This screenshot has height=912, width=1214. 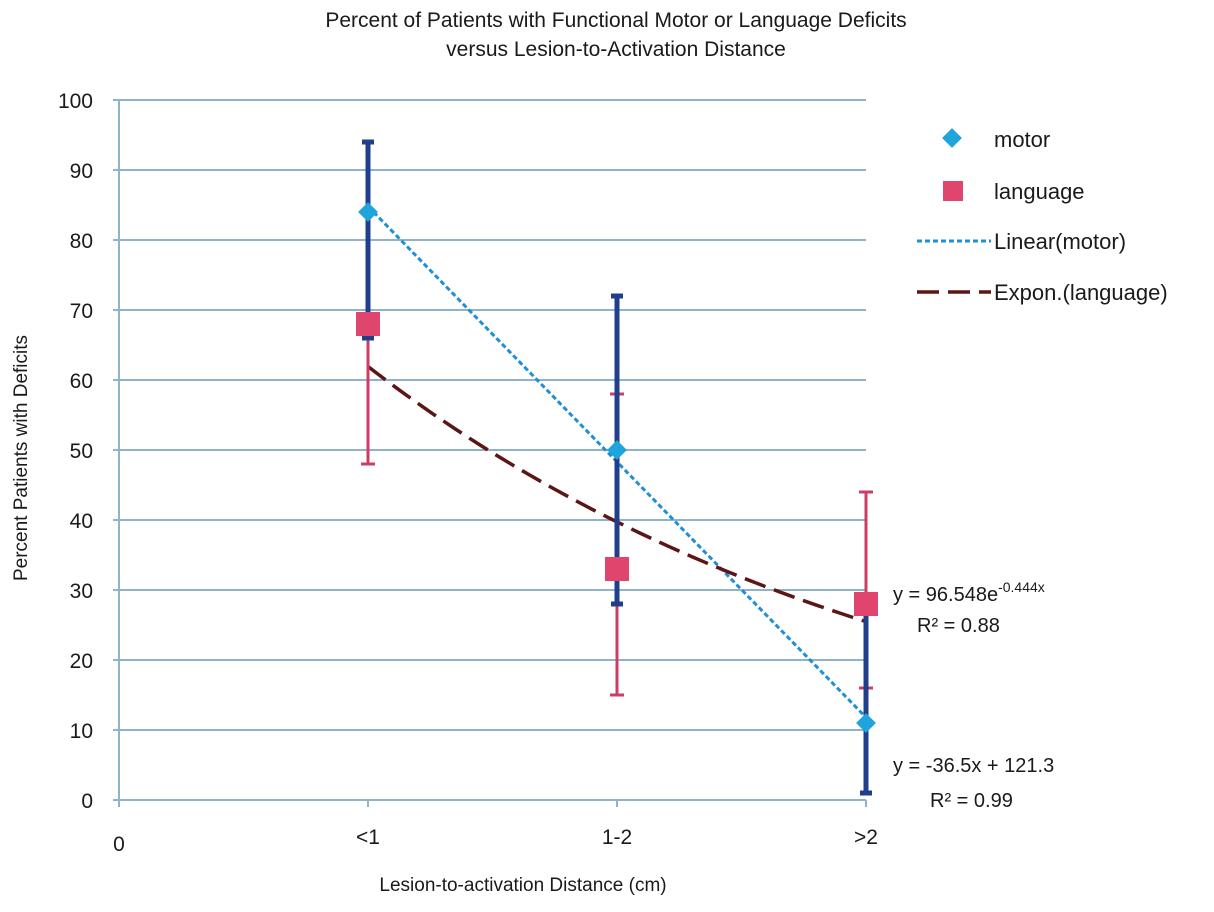 I want to click on y-tick-label-20: 20, so click(x=81, y=661).